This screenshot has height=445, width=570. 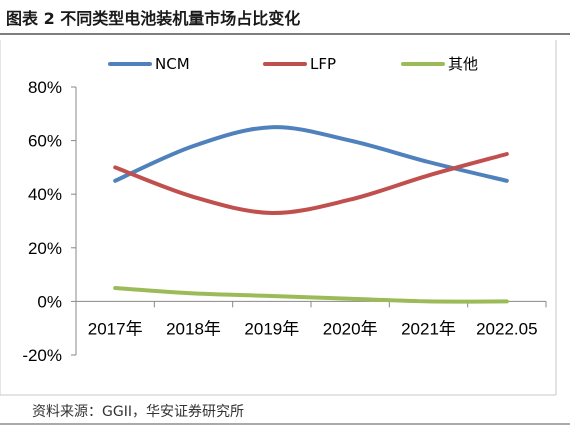 I want to click on legend: NCM LFP 其他, so click(x=293, y=64).